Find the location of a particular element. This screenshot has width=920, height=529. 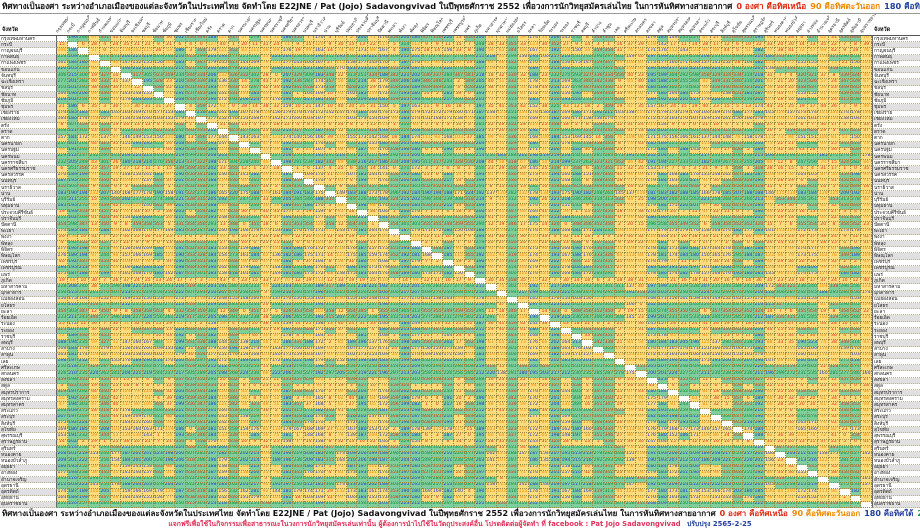

bearing-cell: 57 is located at coordinates (245, 39).